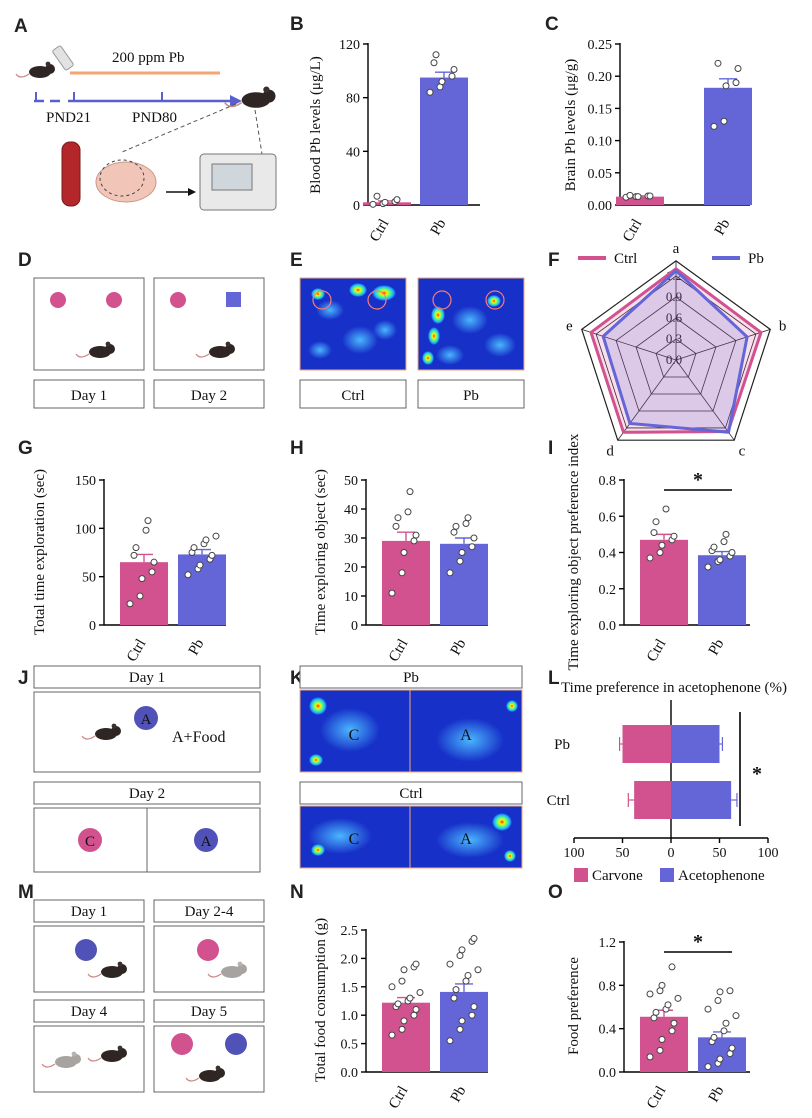  I want to click on panel-label-i: I, so click(550, 448).